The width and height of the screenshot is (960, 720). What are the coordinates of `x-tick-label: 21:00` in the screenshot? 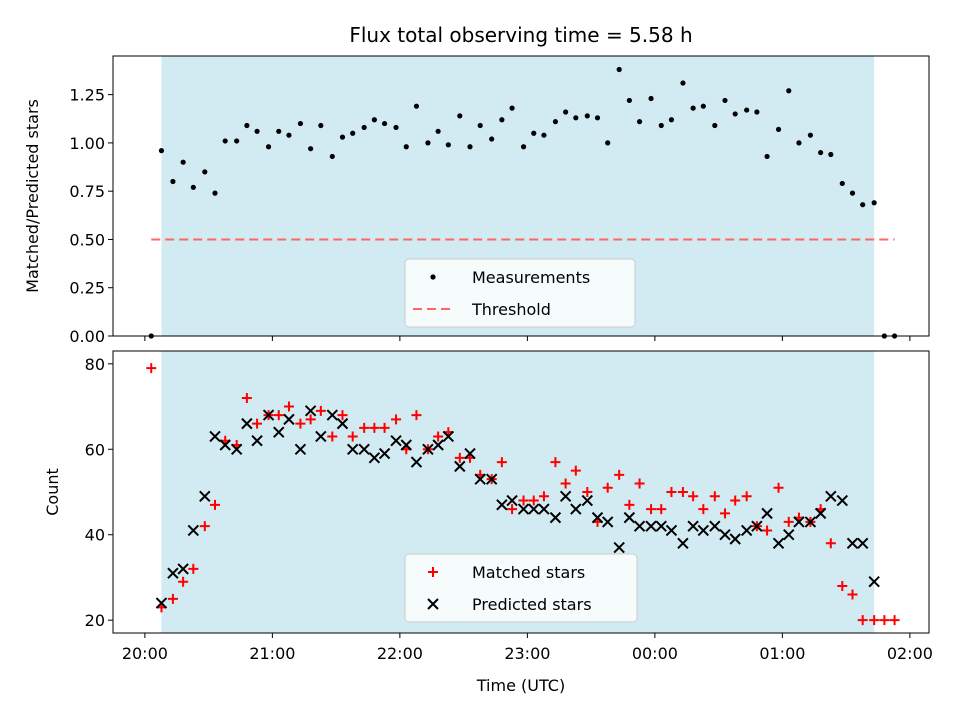 It's located at (272, 653).